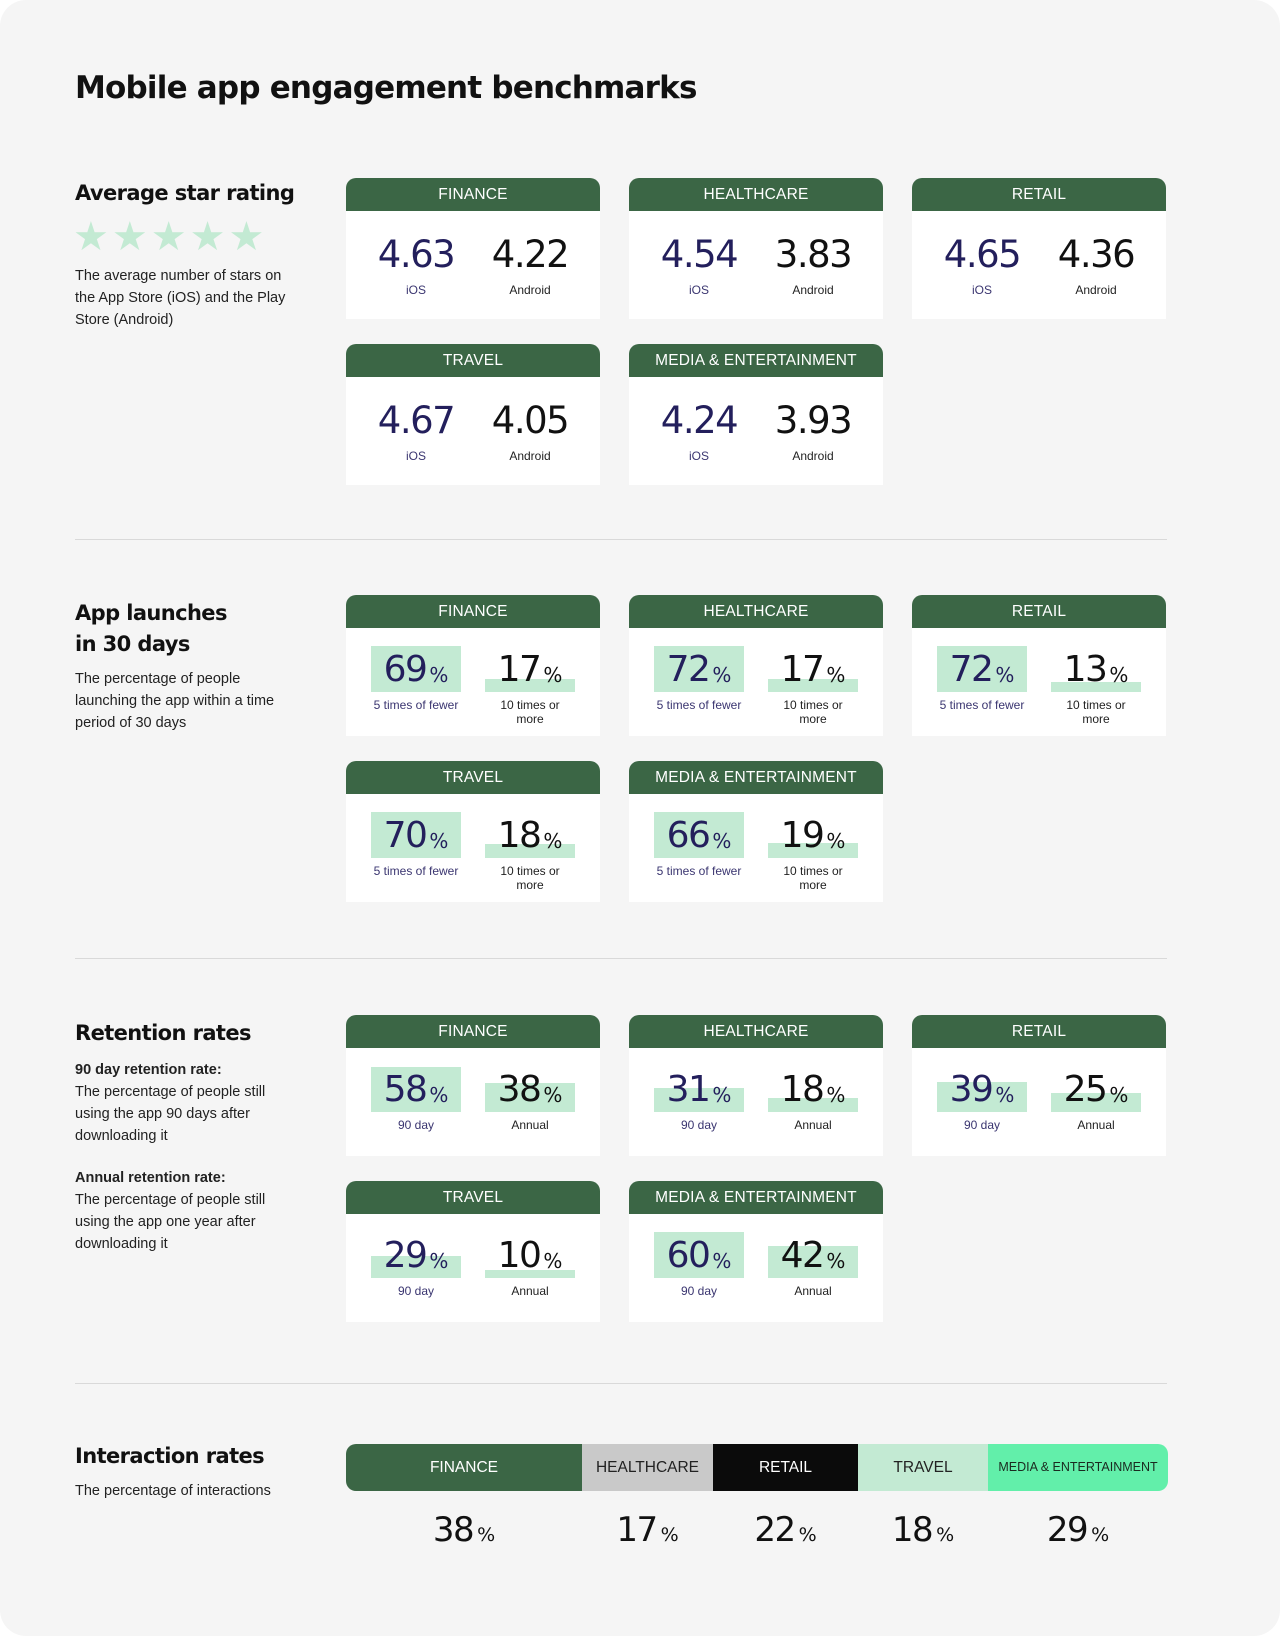 The height and width of the screenshot is (1636, 1280). I want to click on metric-b: 3.83 Android, so click(813, 264).